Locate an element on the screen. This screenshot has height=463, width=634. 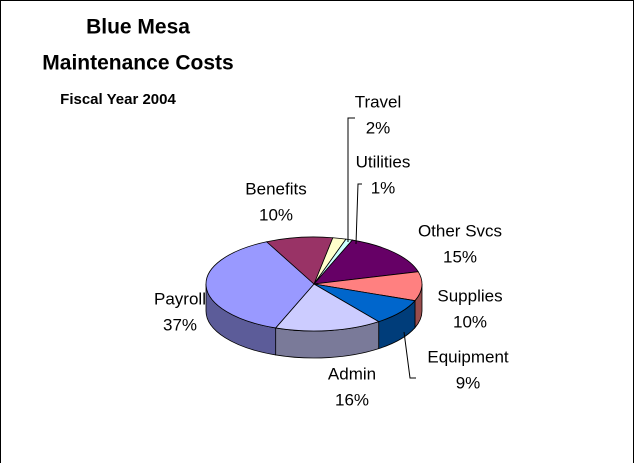
slice-label: Admin is located at coordinates (352, 373).